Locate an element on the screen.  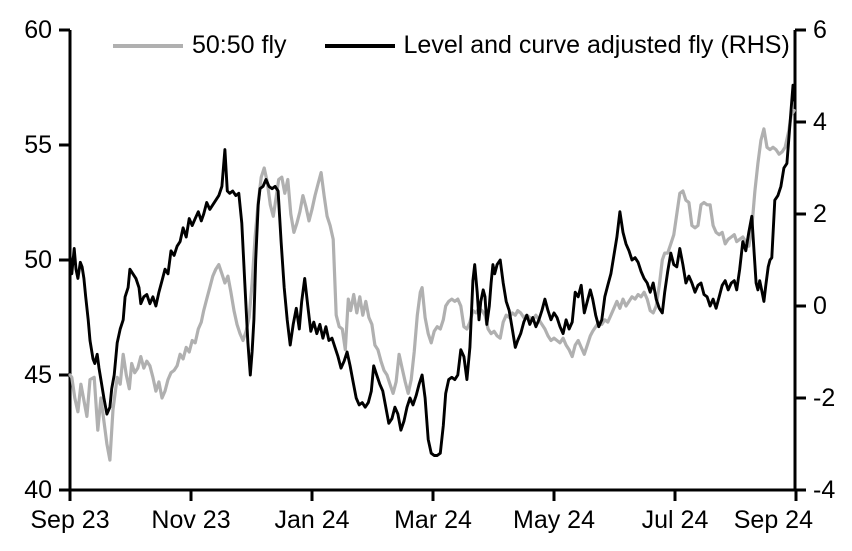
black-line-swatch is located at coordinates (359, 45).